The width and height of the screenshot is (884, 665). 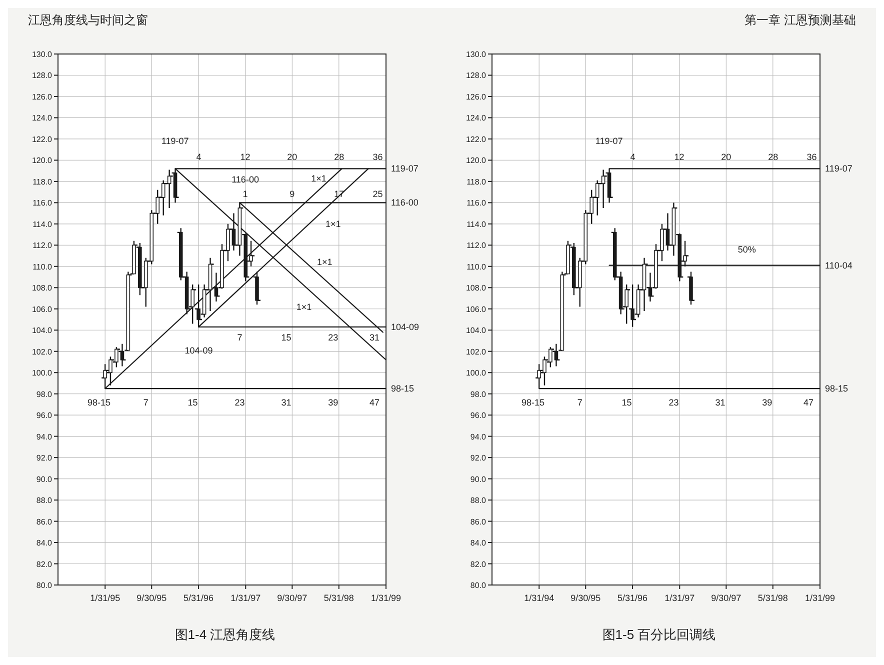 I want to click on annotation: 47, so click(x=809, y=402).